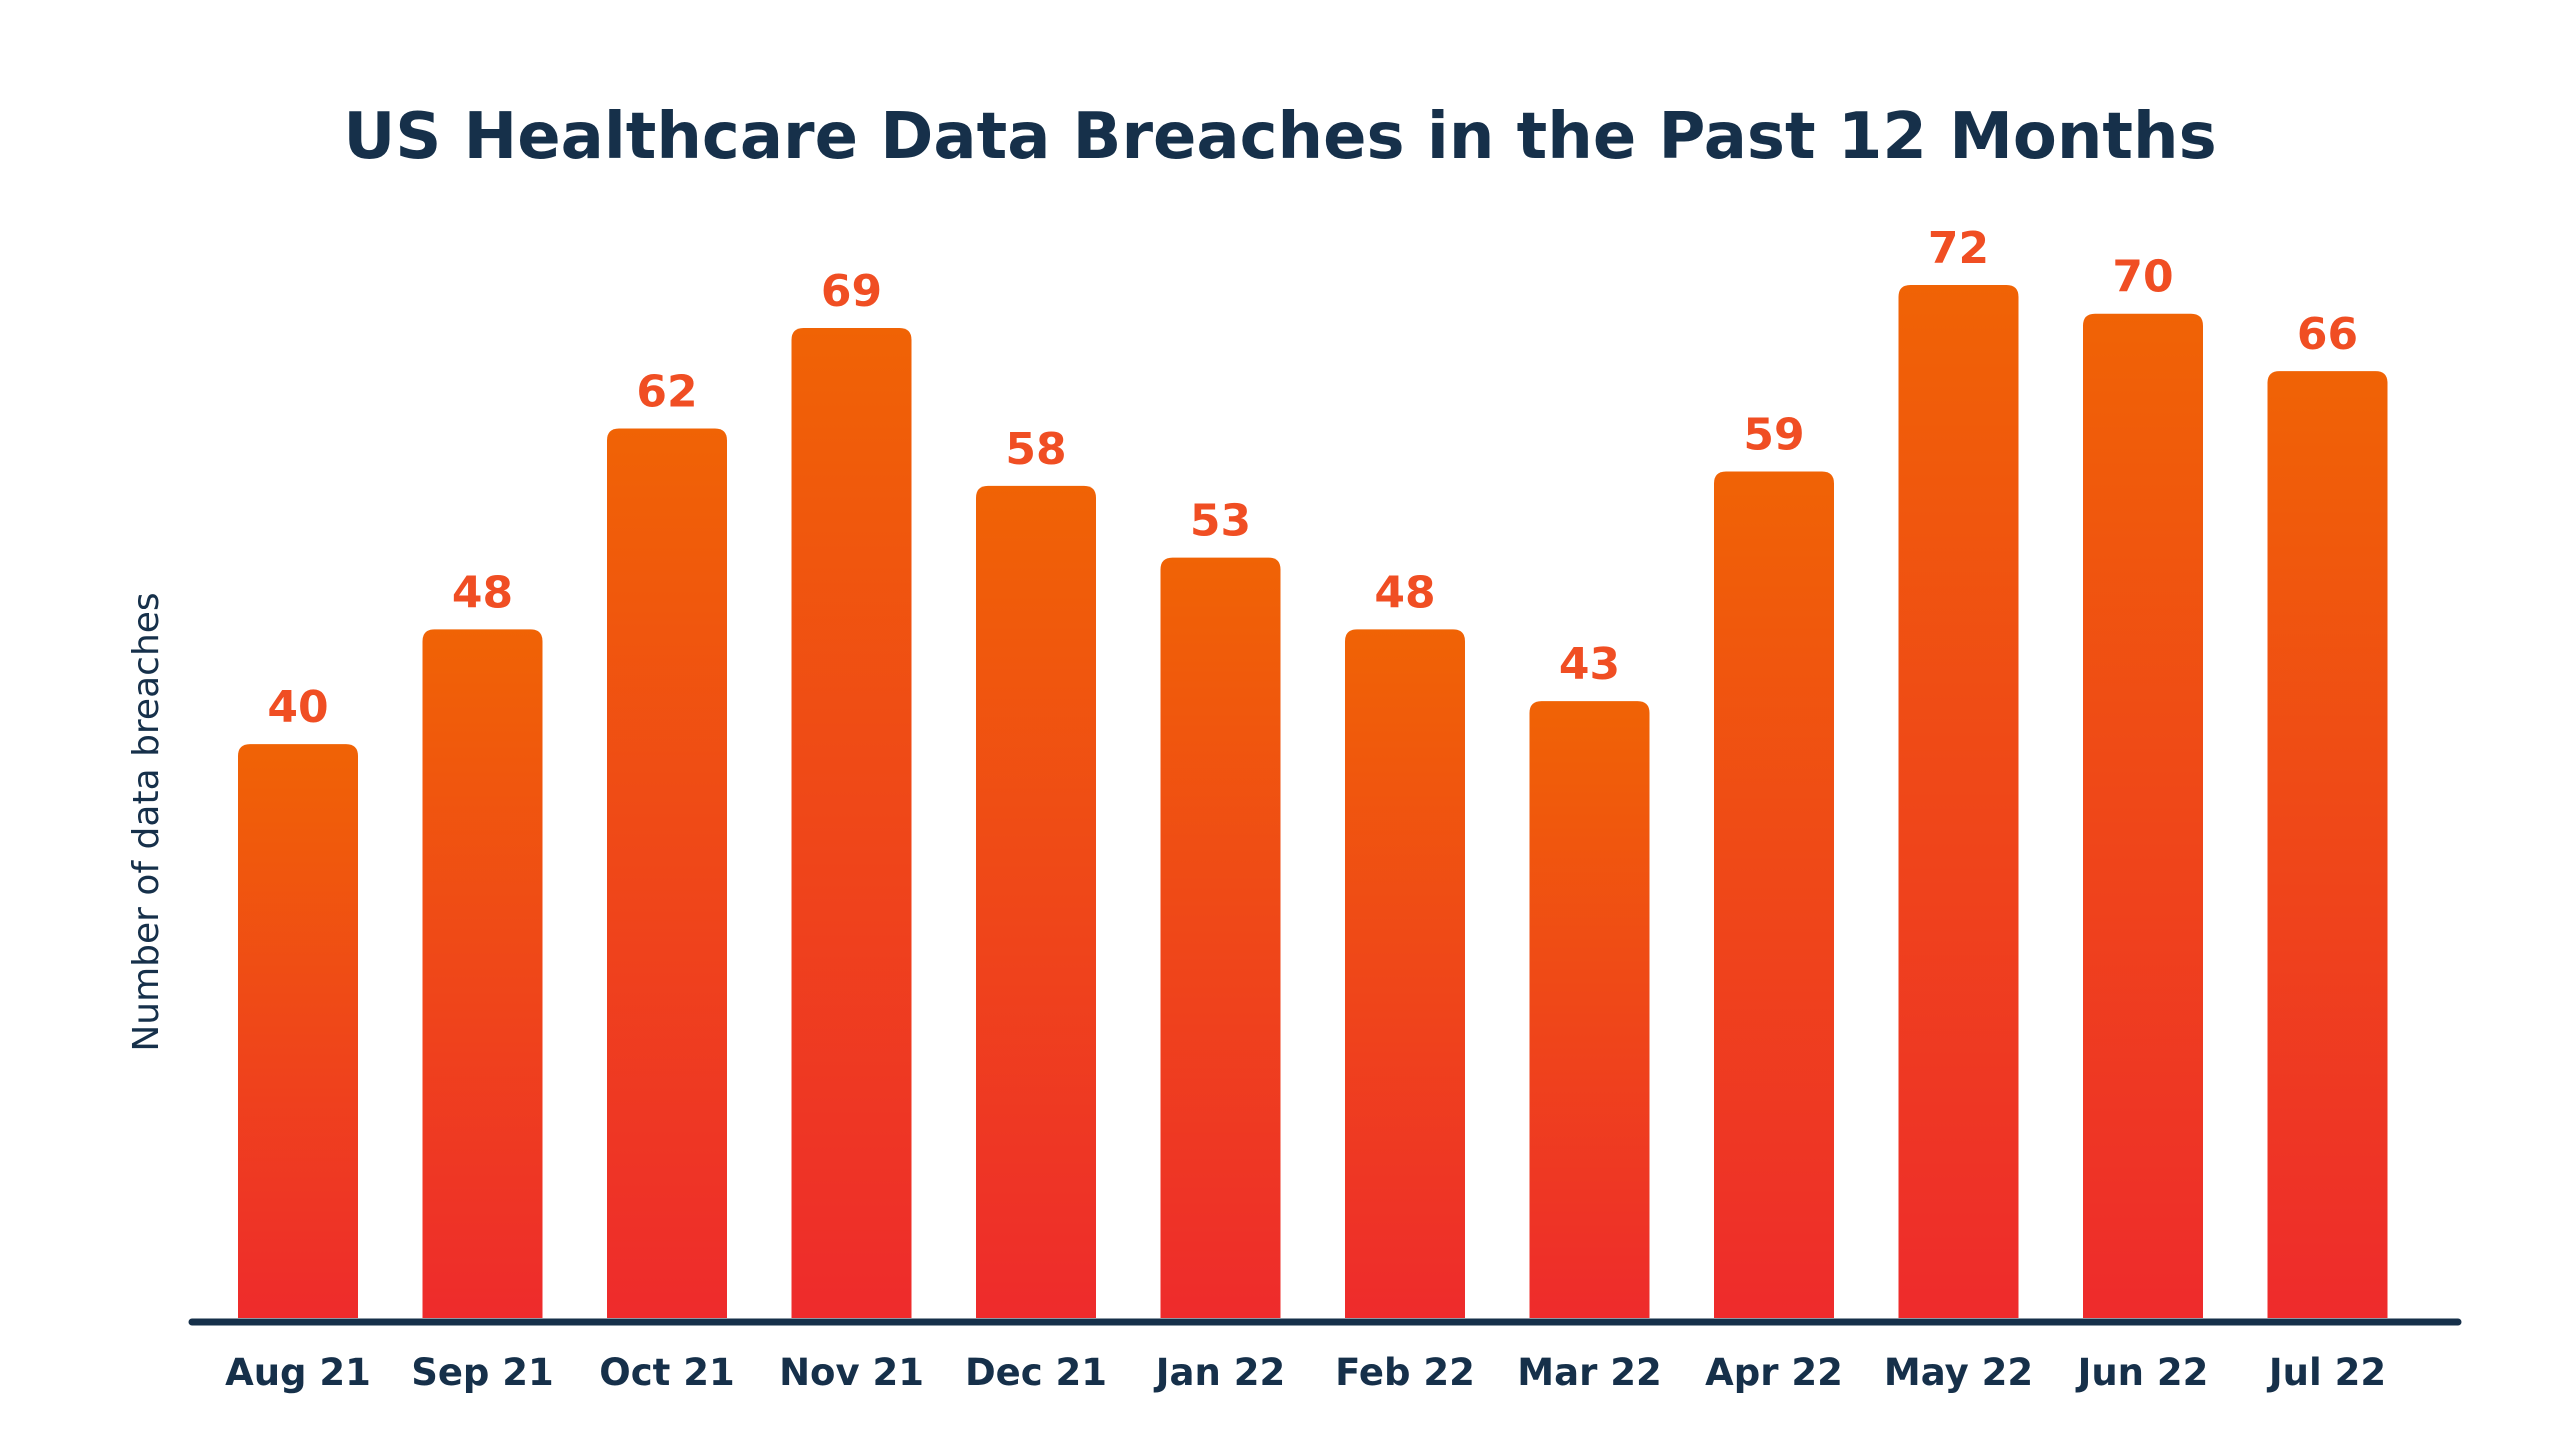  Describe the element at coordinates (1220, 521) in the screenshot. I see `value-label: 53` at that location.